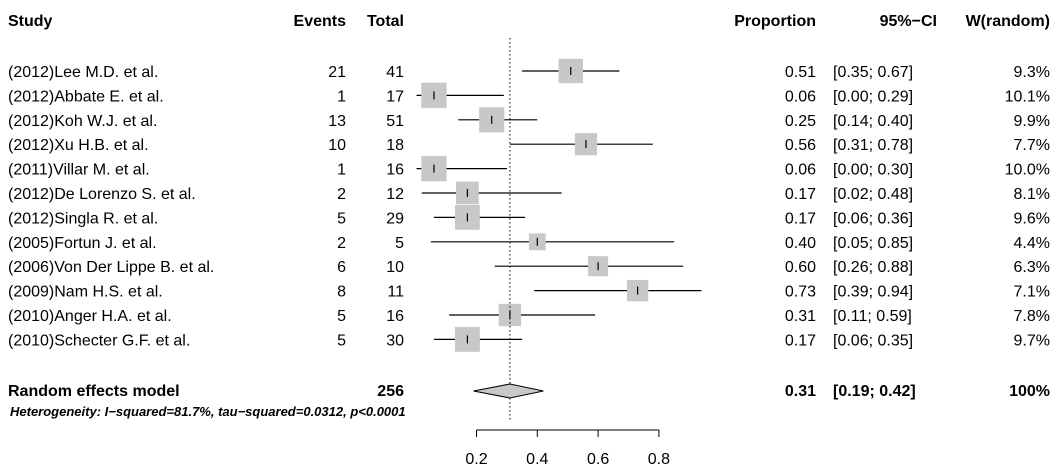 The height and width of the screenshot is (472, 1056). Describe the element at coordinates (341, 267) in the screenshot. I see `study-events: 6` at that location.